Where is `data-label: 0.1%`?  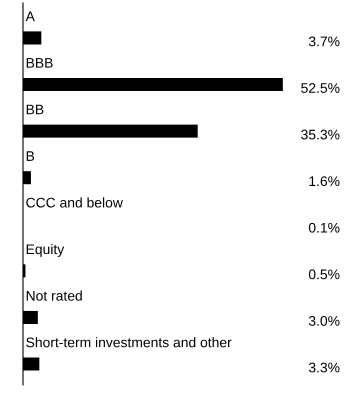 data-label: 0.1% is located at coordinates (324, 227).